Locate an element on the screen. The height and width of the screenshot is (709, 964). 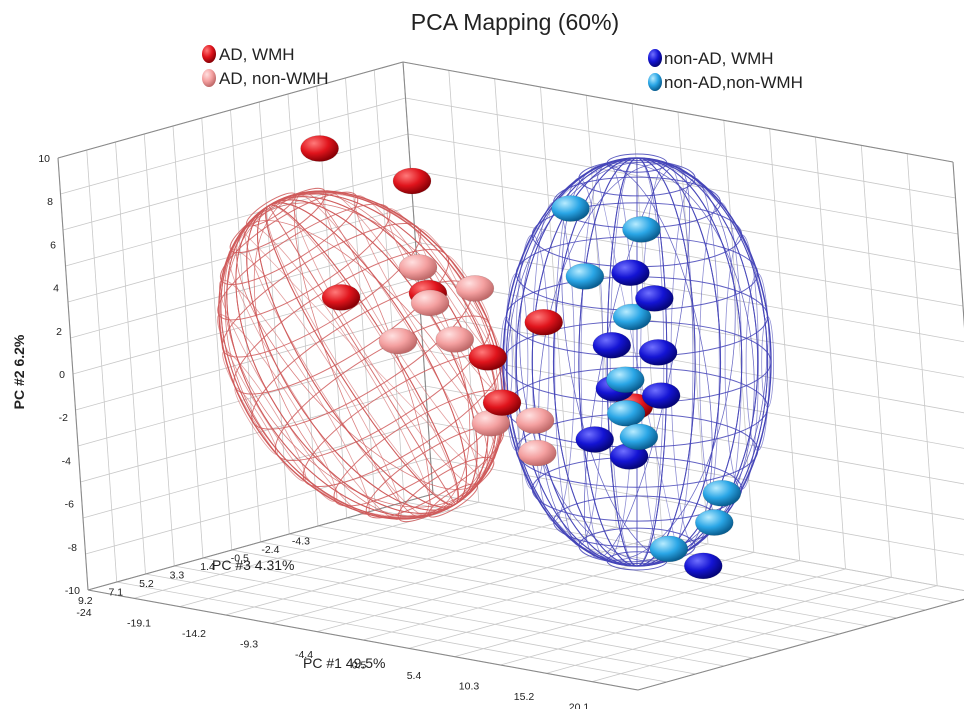
x-tick-label: 20.1 is located at coordinates (579, 705).